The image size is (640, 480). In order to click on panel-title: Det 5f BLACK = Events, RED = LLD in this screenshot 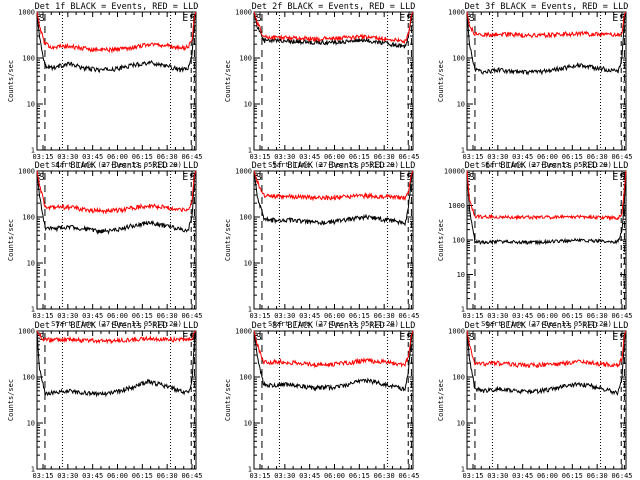, I will do `click(334, 166)`.